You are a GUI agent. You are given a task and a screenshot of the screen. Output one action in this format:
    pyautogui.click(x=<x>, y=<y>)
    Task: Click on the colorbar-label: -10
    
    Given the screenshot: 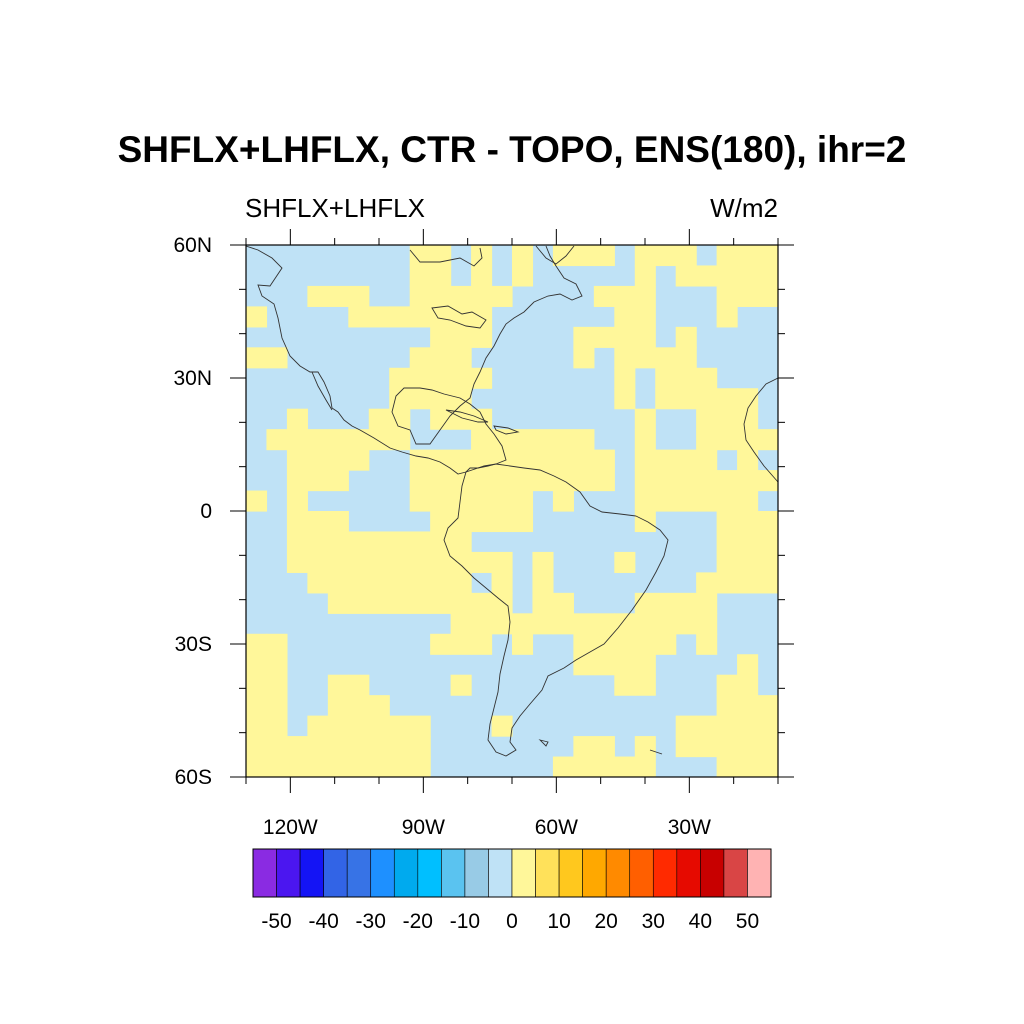 What is the action you would take?
    pyautogui.click(x=465, y=921)
    